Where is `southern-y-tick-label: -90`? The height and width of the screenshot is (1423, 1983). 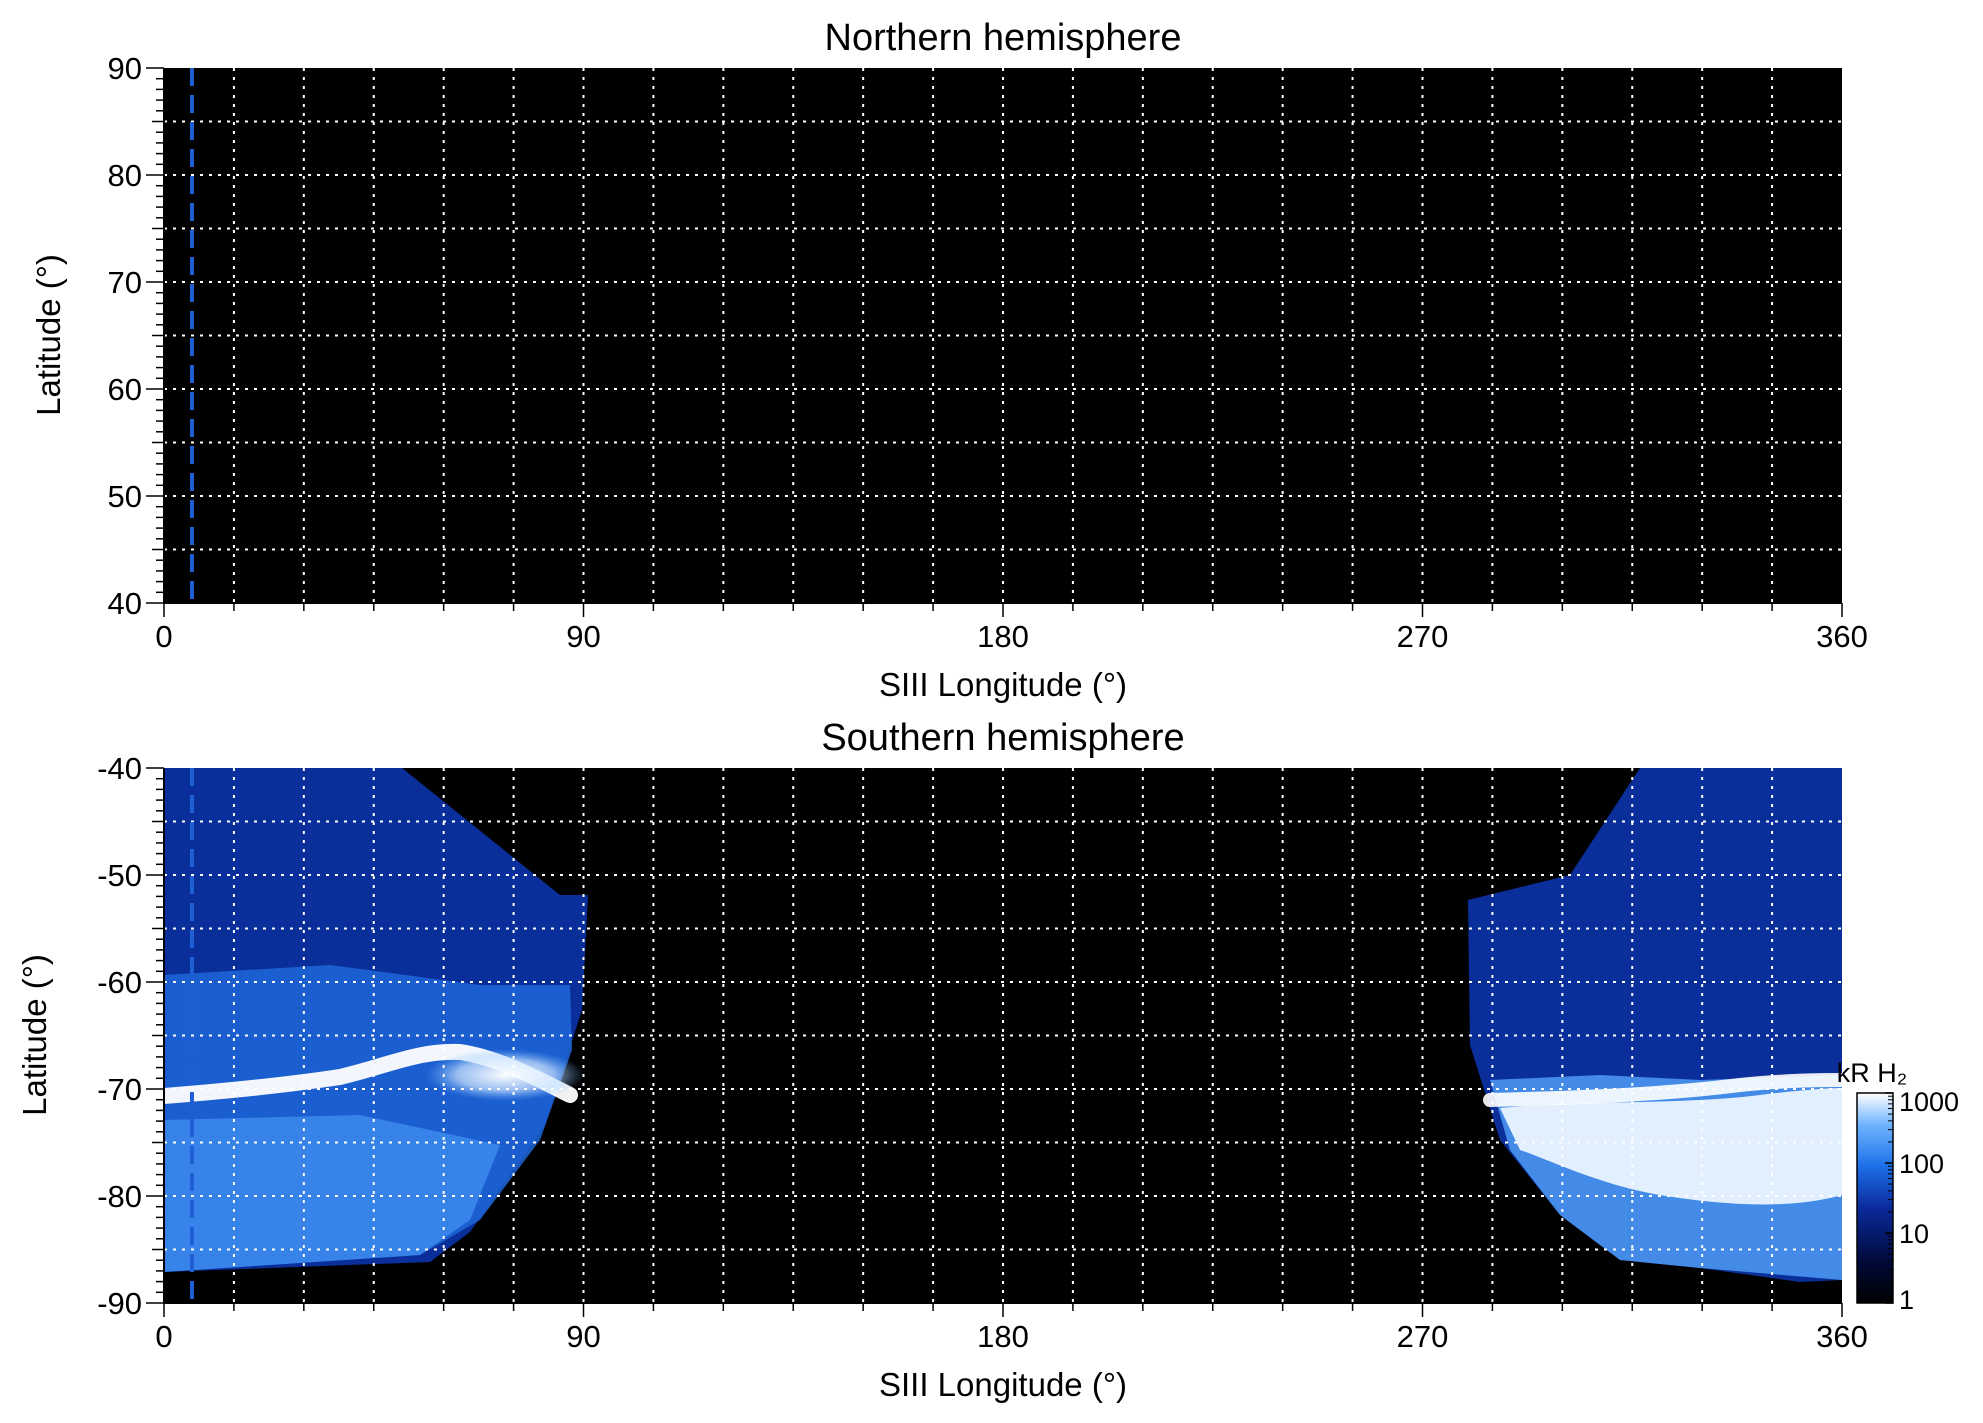 southern-y-tick-label: -90 is located at coordinates (119, 1303).